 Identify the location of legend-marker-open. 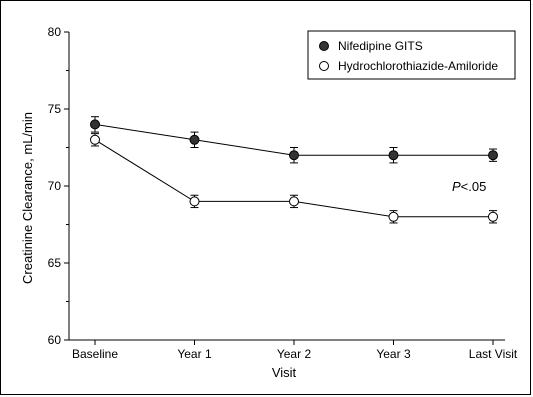
(324, 66).